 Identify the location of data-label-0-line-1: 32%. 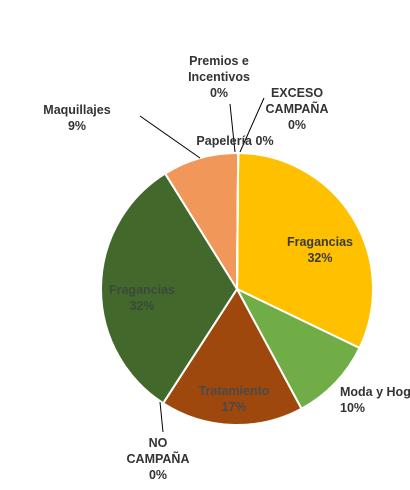
(319, 258).